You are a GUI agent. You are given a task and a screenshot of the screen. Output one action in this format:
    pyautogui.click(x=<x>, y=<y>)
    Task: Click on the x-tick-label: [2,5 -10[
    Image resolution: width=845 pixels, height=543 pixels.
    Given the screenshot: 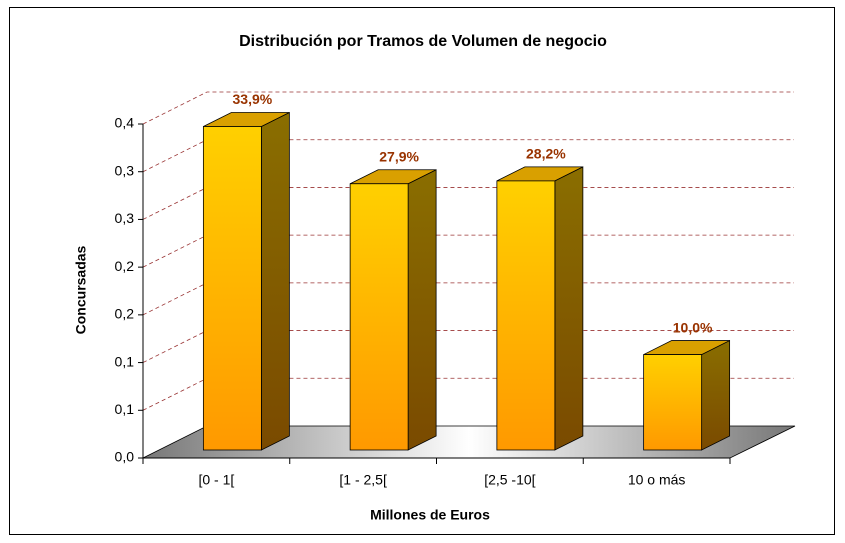 What is the action you would take?
    pyautogui.click(x=509, y=480)
    